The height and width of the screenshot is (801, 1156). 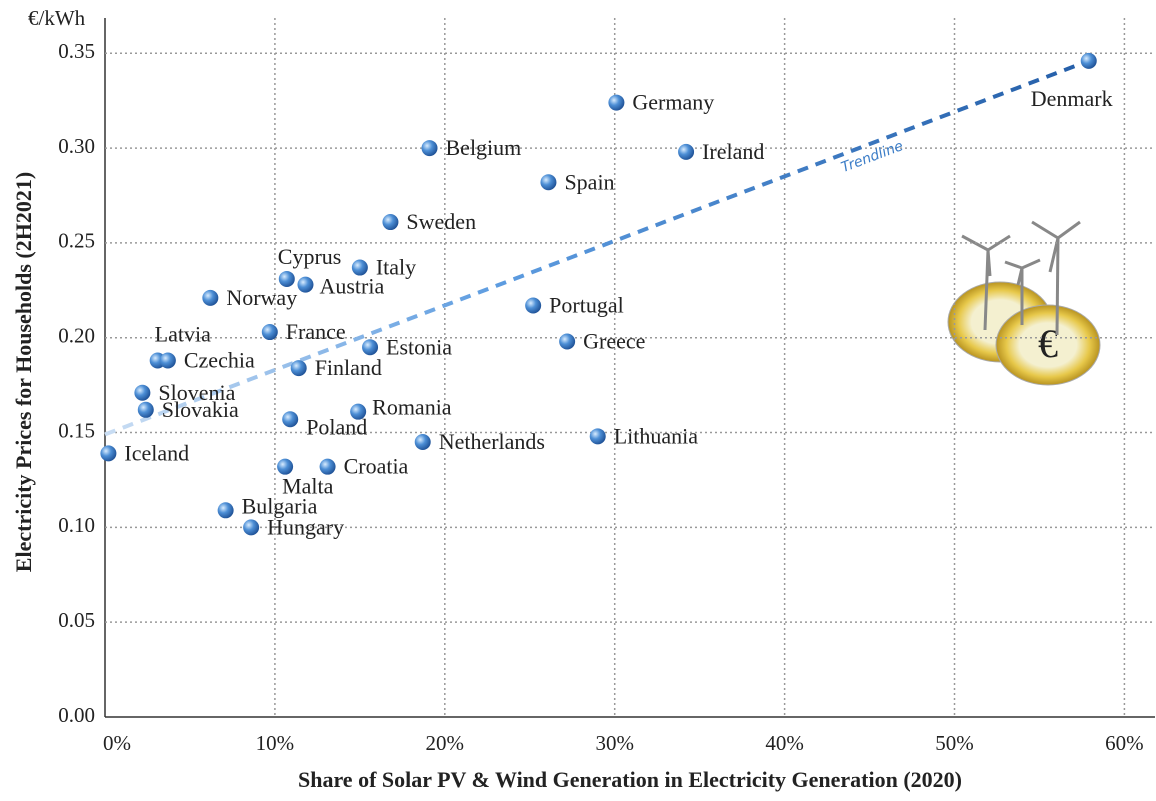 I want to click on point-label: Croatia, so click(x=376, y=466).